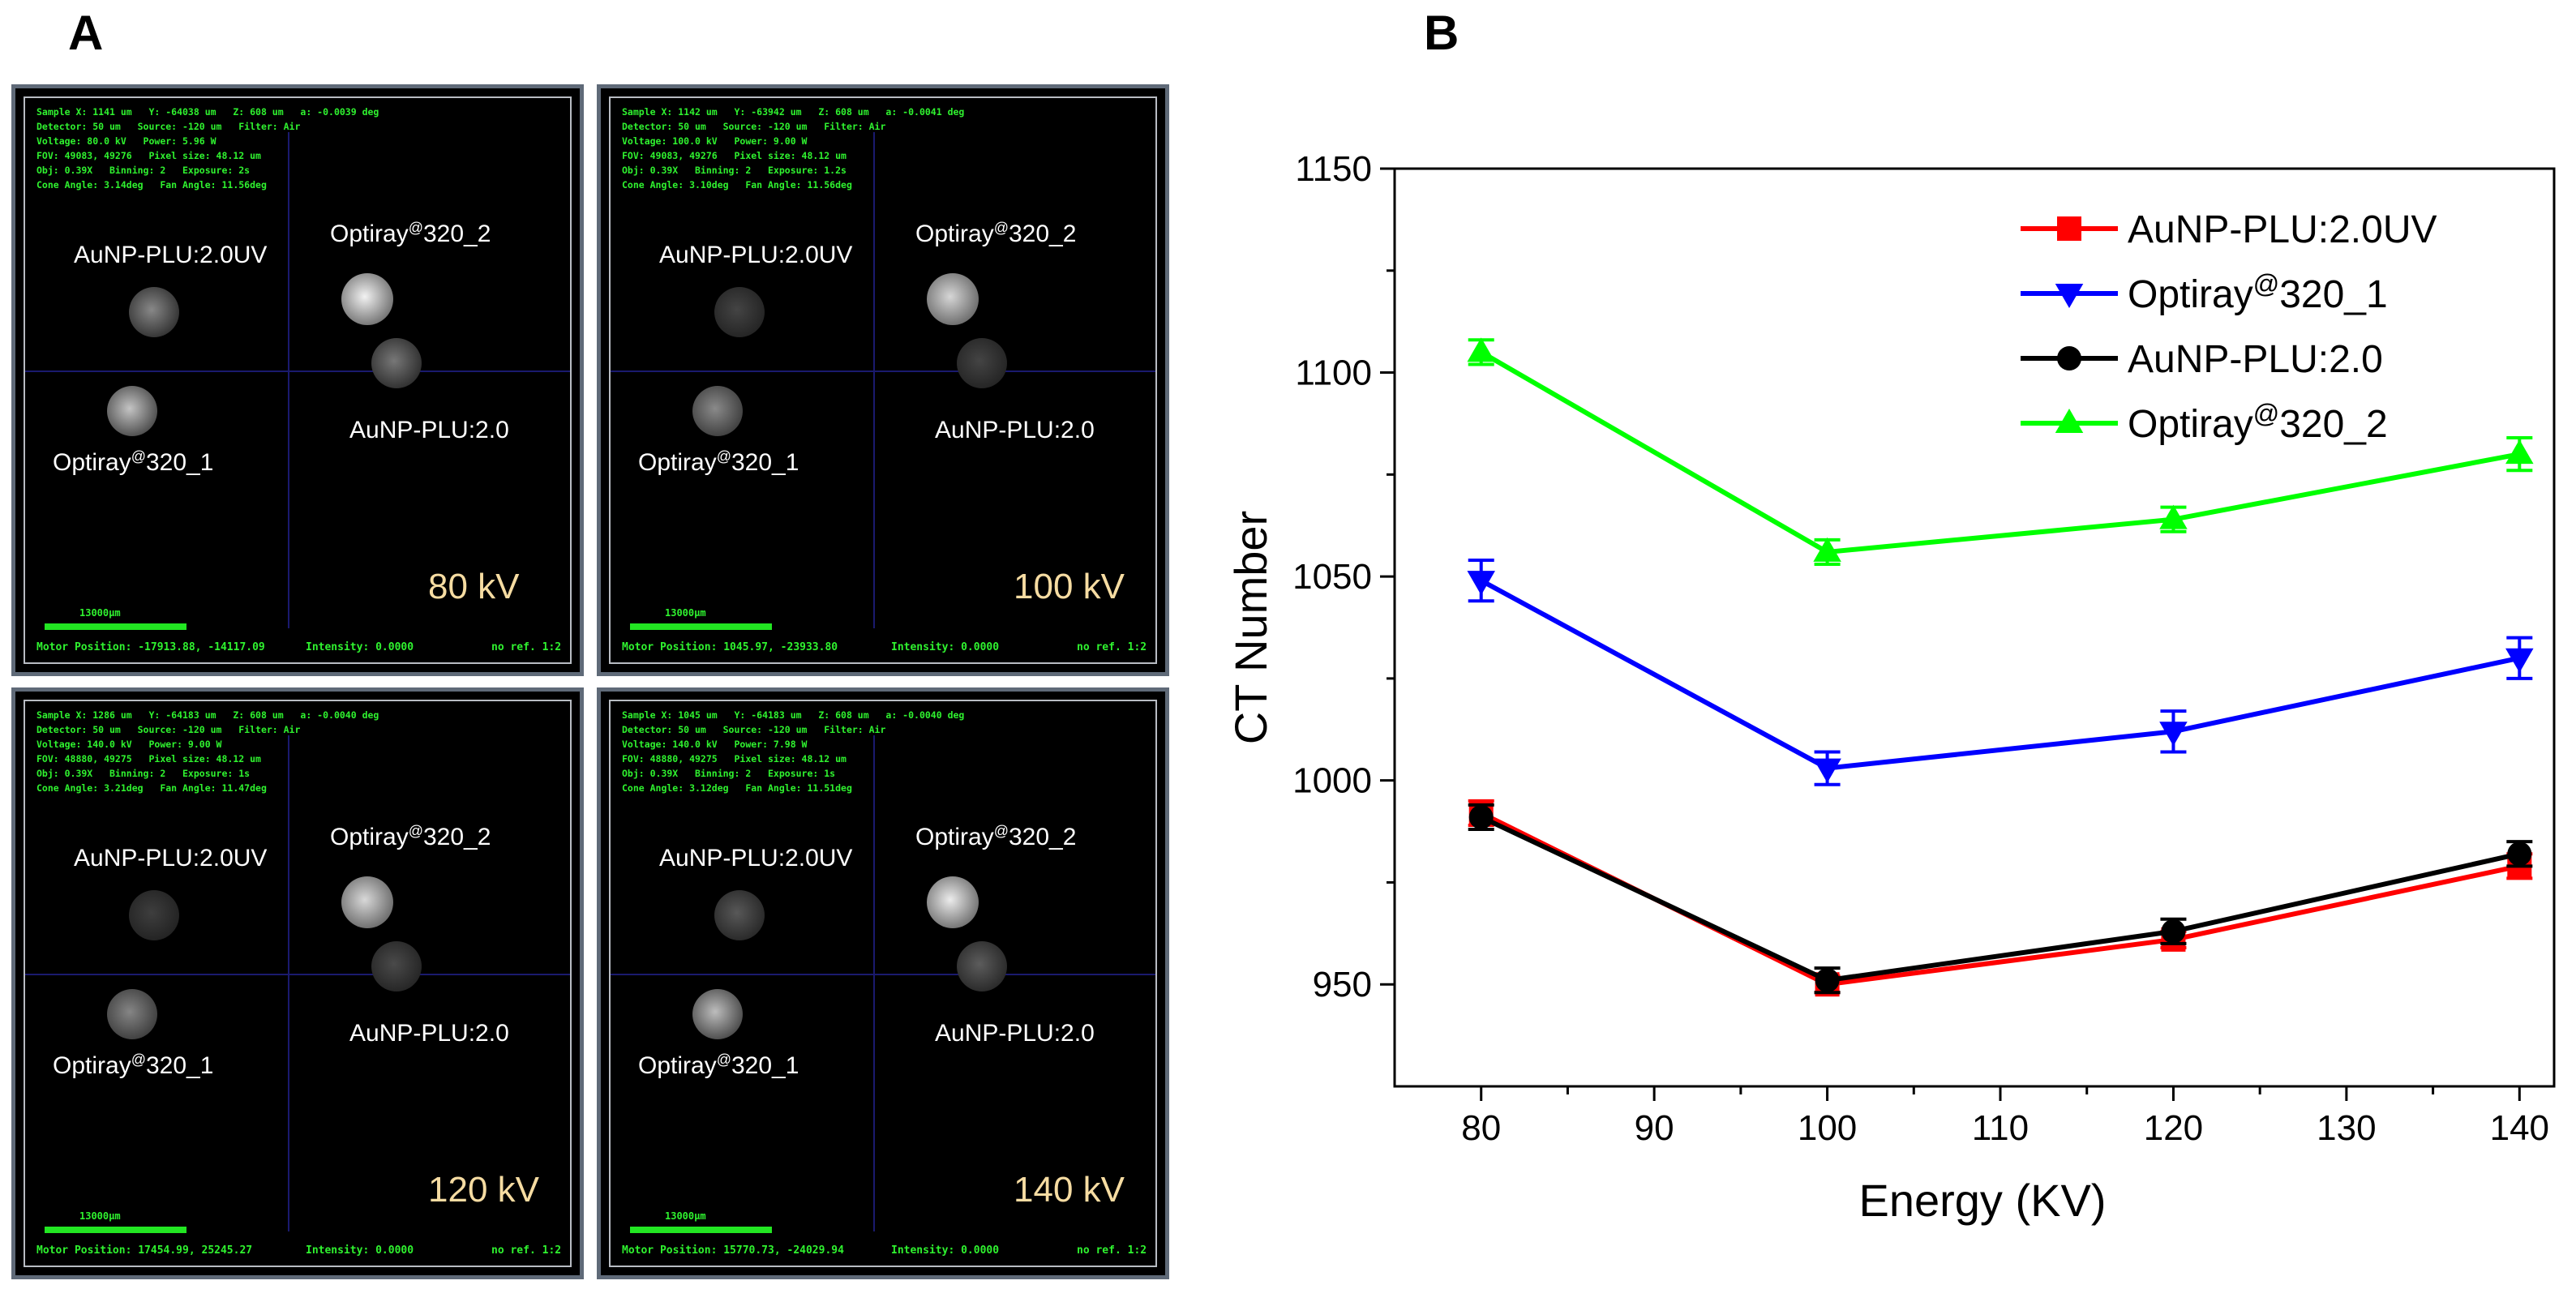 The width and height of the screenshot is (2576, 1302). I want to click on x-tick-label: 80, so click(1481, 1128).